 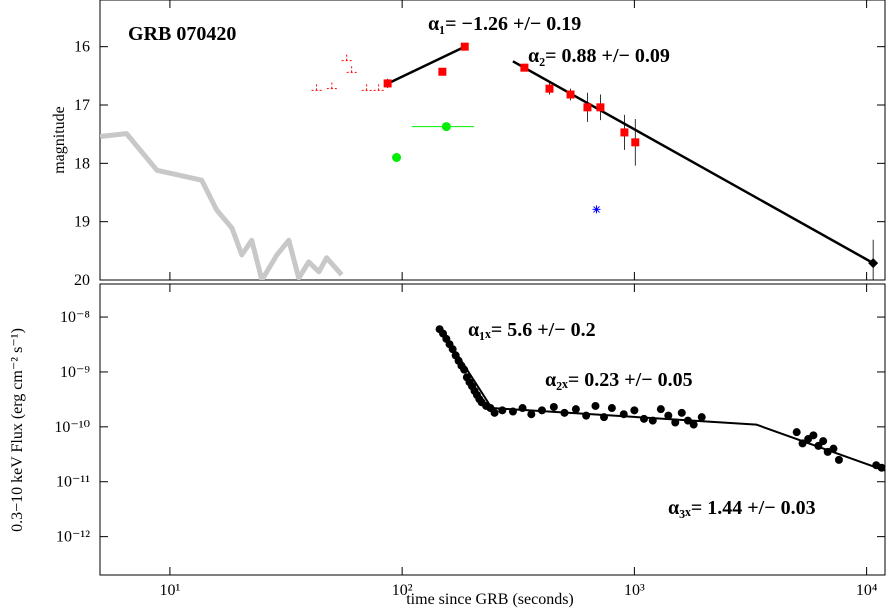 What do you see at coordinates (82, 47) in the screenshot?
I see `y-tick-label: 16` at bounding box center [82, 47].